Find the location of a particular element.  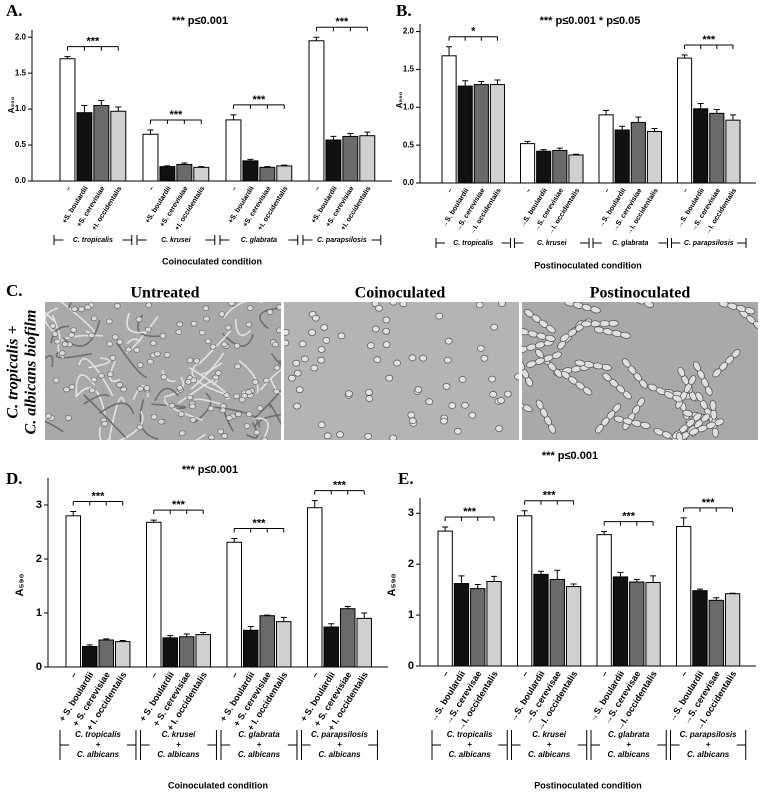

panel-letter: E. is located at coordinates (406, 478).